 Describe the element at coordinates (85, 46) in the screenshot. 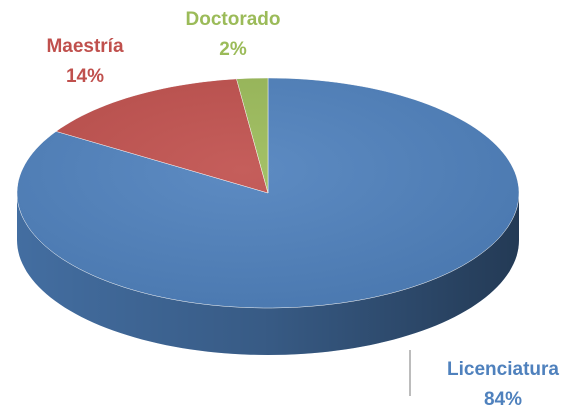

I see `slice-label: Maestría` at that location.